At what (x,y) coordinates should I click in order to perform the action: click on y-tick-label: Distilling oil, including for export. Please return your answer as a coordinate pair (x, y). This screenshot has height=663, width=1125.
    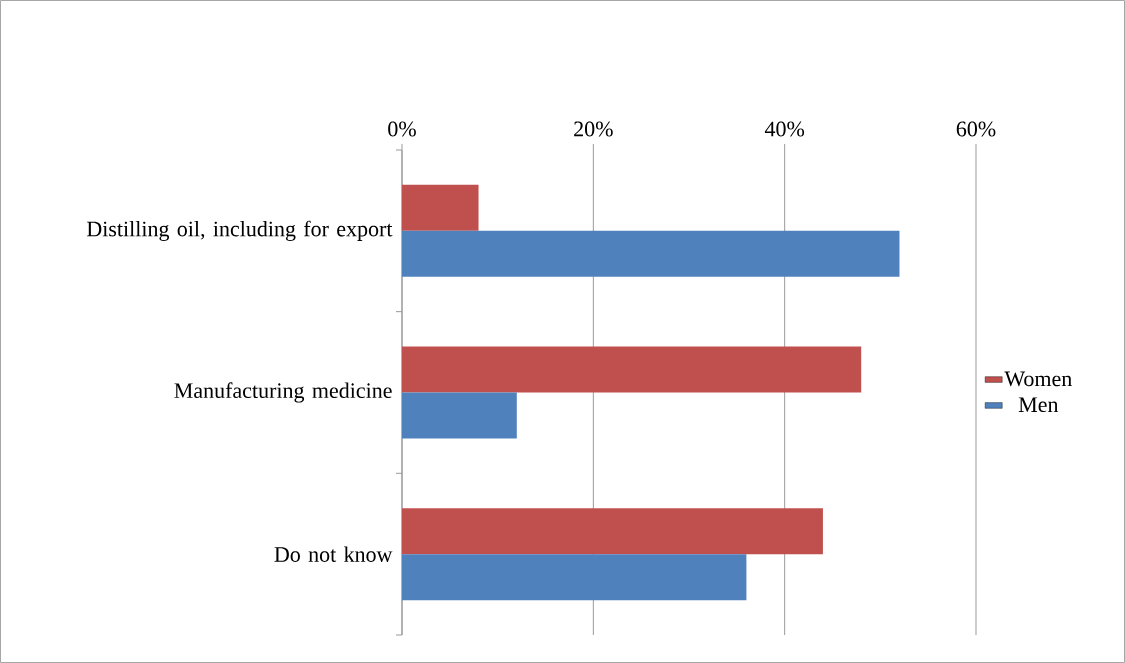
    Looking at the image, I should click on (239, 230).